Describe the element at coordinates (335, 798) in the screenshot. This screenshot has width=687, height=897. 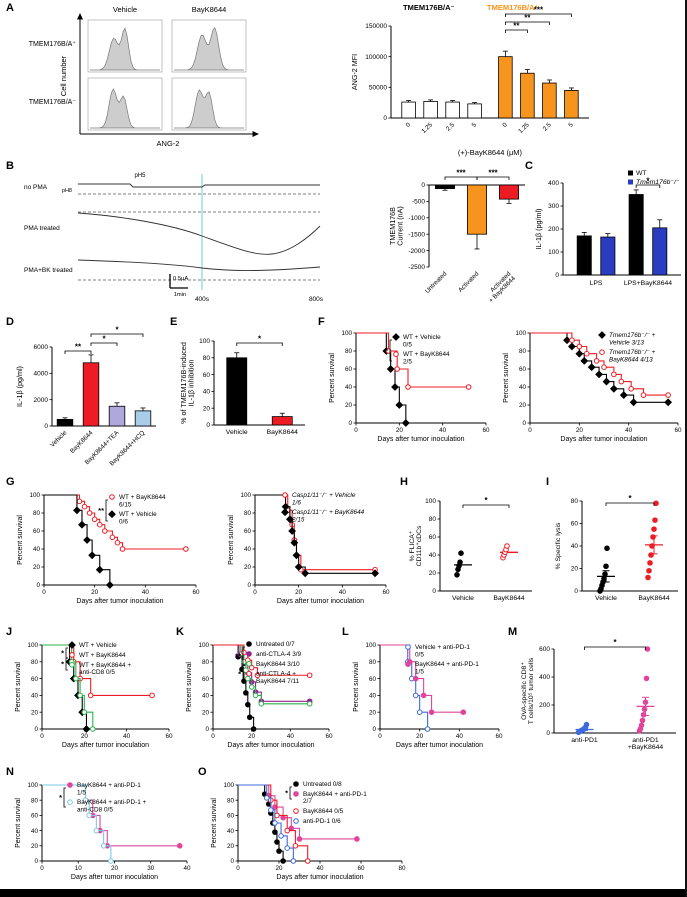
I see `svg-text:BayK8644 + anti-PD-12/7: BayK8644 + anti-PD-1 2/7` at that location.